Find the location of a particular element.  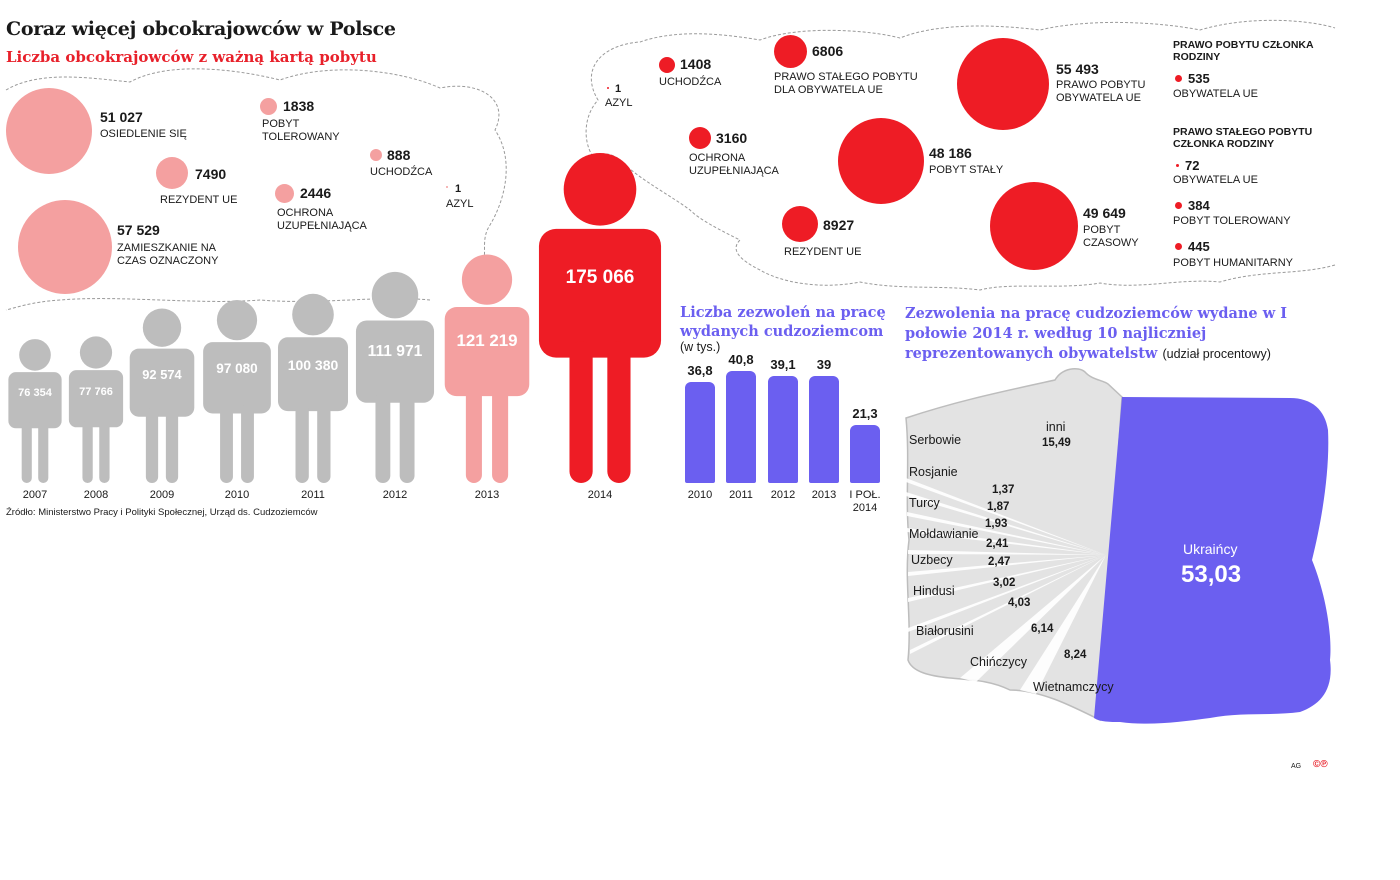

value-2014-prawo-pobytu-ue: 55 493 is located at coordinates (1077, 69).